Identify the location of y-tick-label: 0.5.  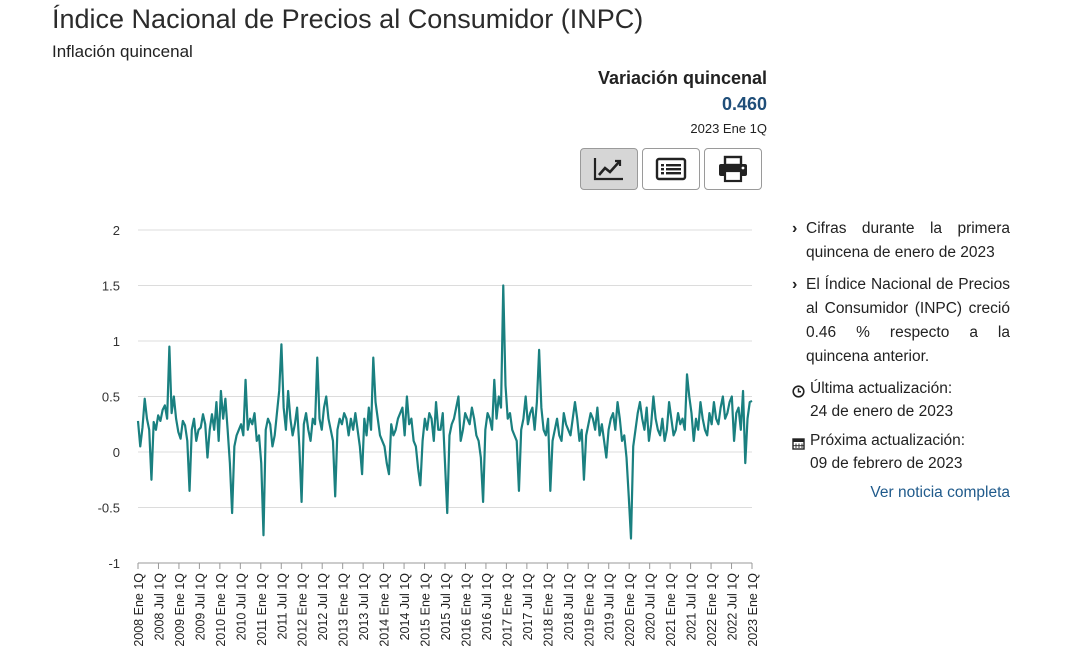
(111, 397).